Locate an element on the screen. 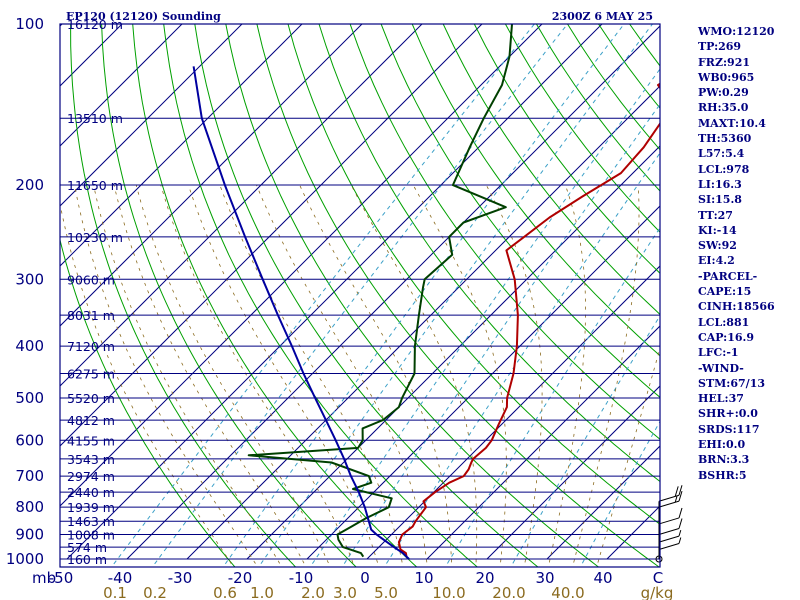  height-label: 9060 m is located at coordinates (91, 279).